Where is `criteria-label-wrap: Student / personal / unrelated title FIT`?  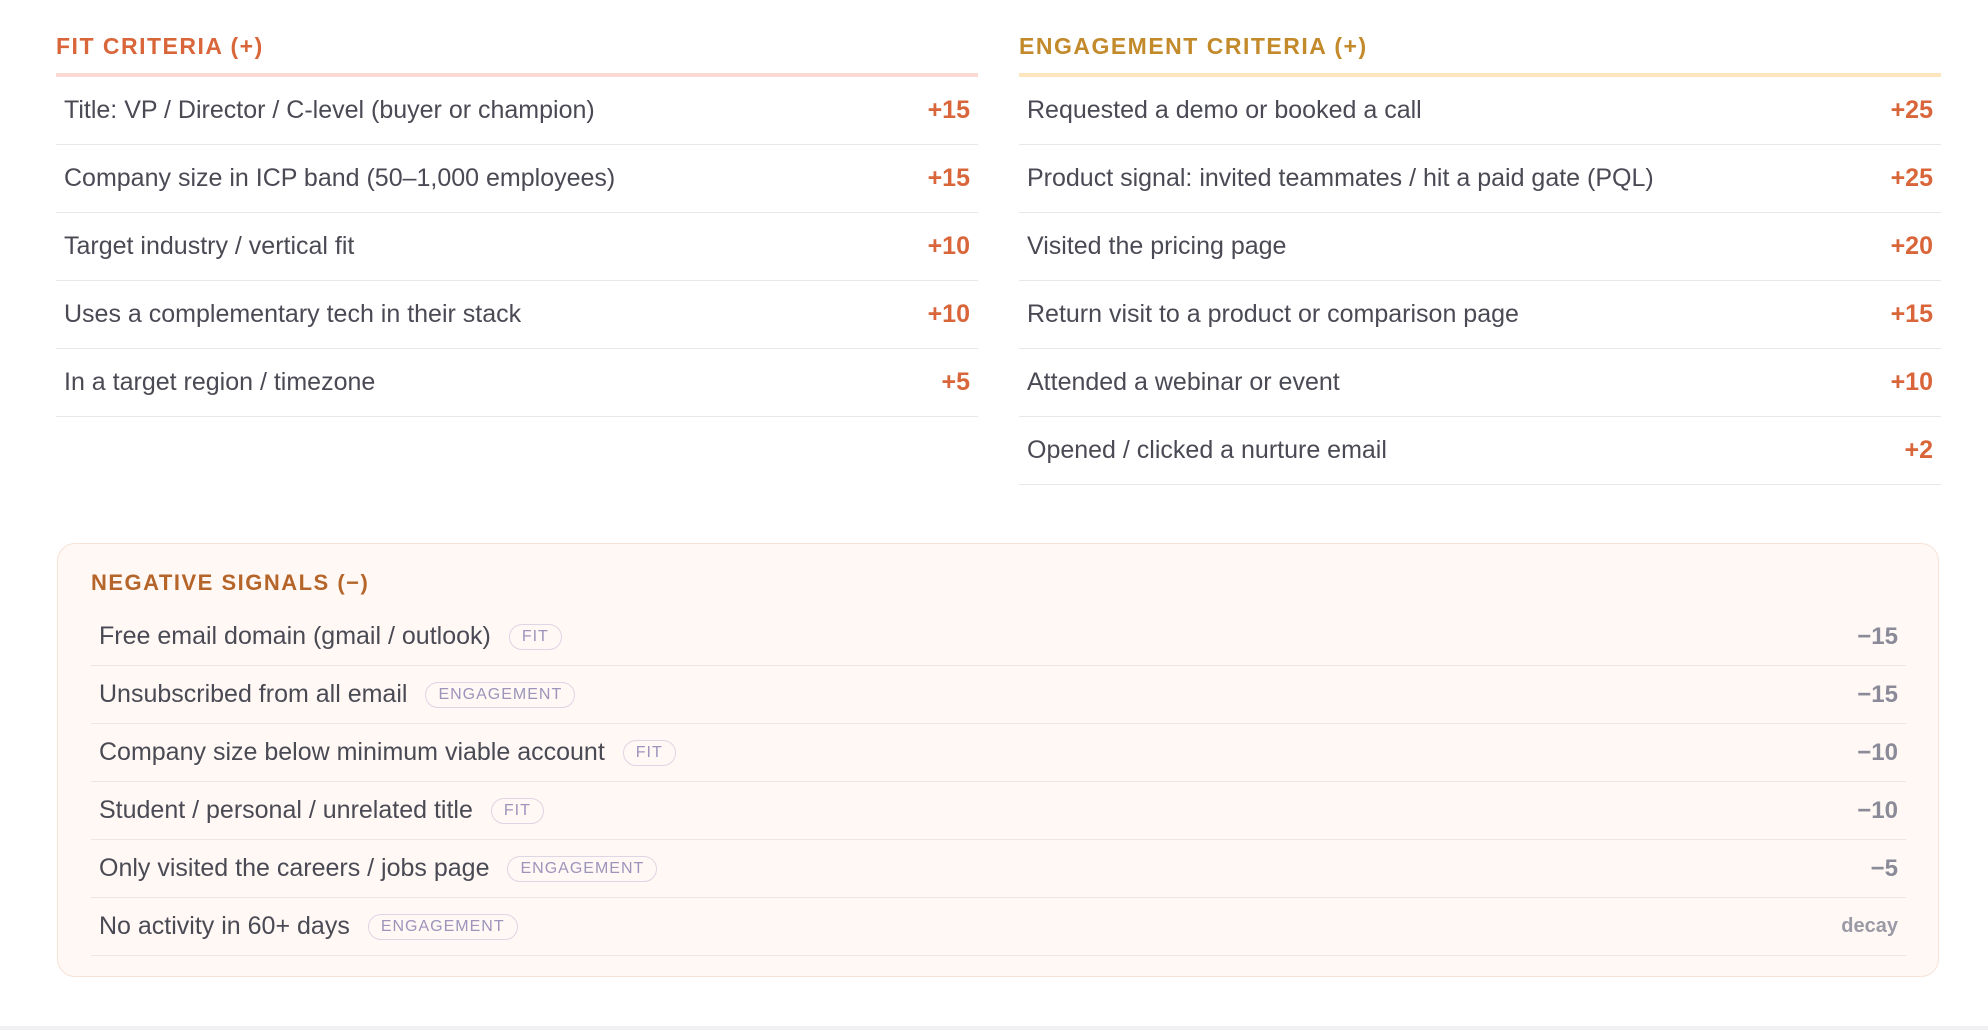
criteria-label-wrap: Student / personal / unrelated title FIT is located at coordinates (321, 810).